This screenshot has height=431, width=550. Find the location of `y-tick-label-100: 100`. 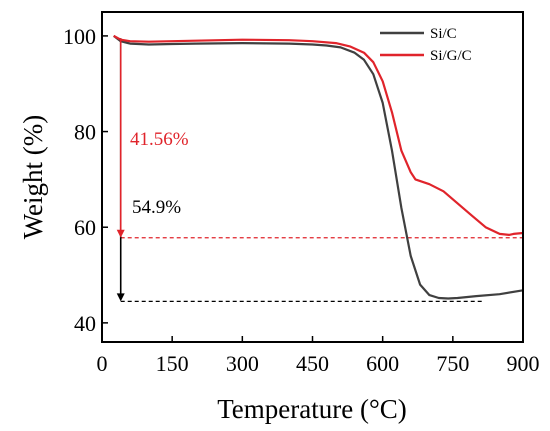

y-tick-label-100: 100 is located at coordinates (79, 36).